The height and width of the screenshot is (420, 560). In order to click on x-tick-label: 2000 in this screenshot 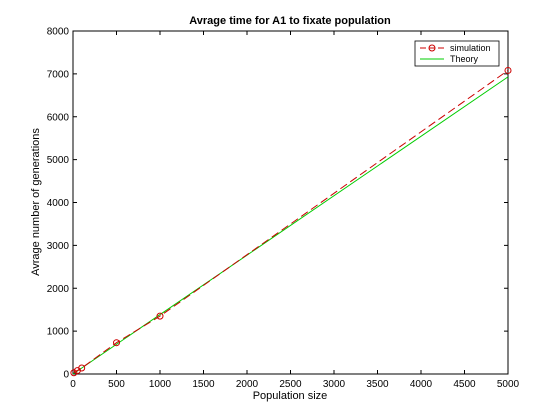, I will do `click(247, 384)`.